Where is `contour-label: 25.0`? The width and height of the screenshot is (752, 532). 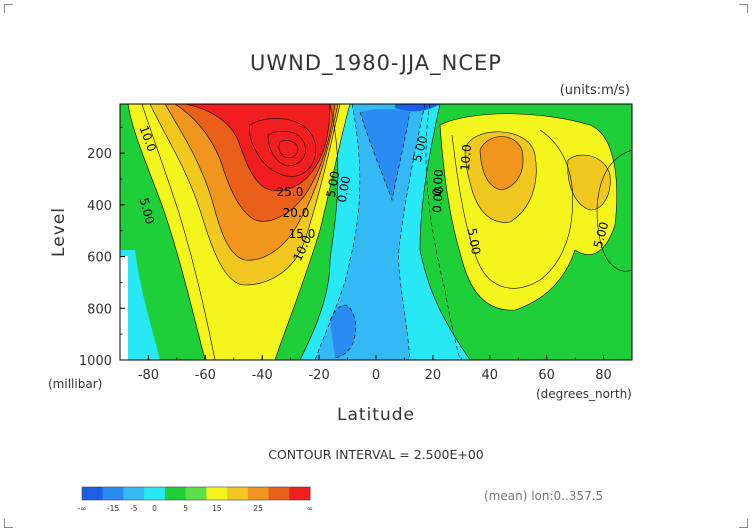 contour-label: 25.0 is located at coordinates (290, 192).